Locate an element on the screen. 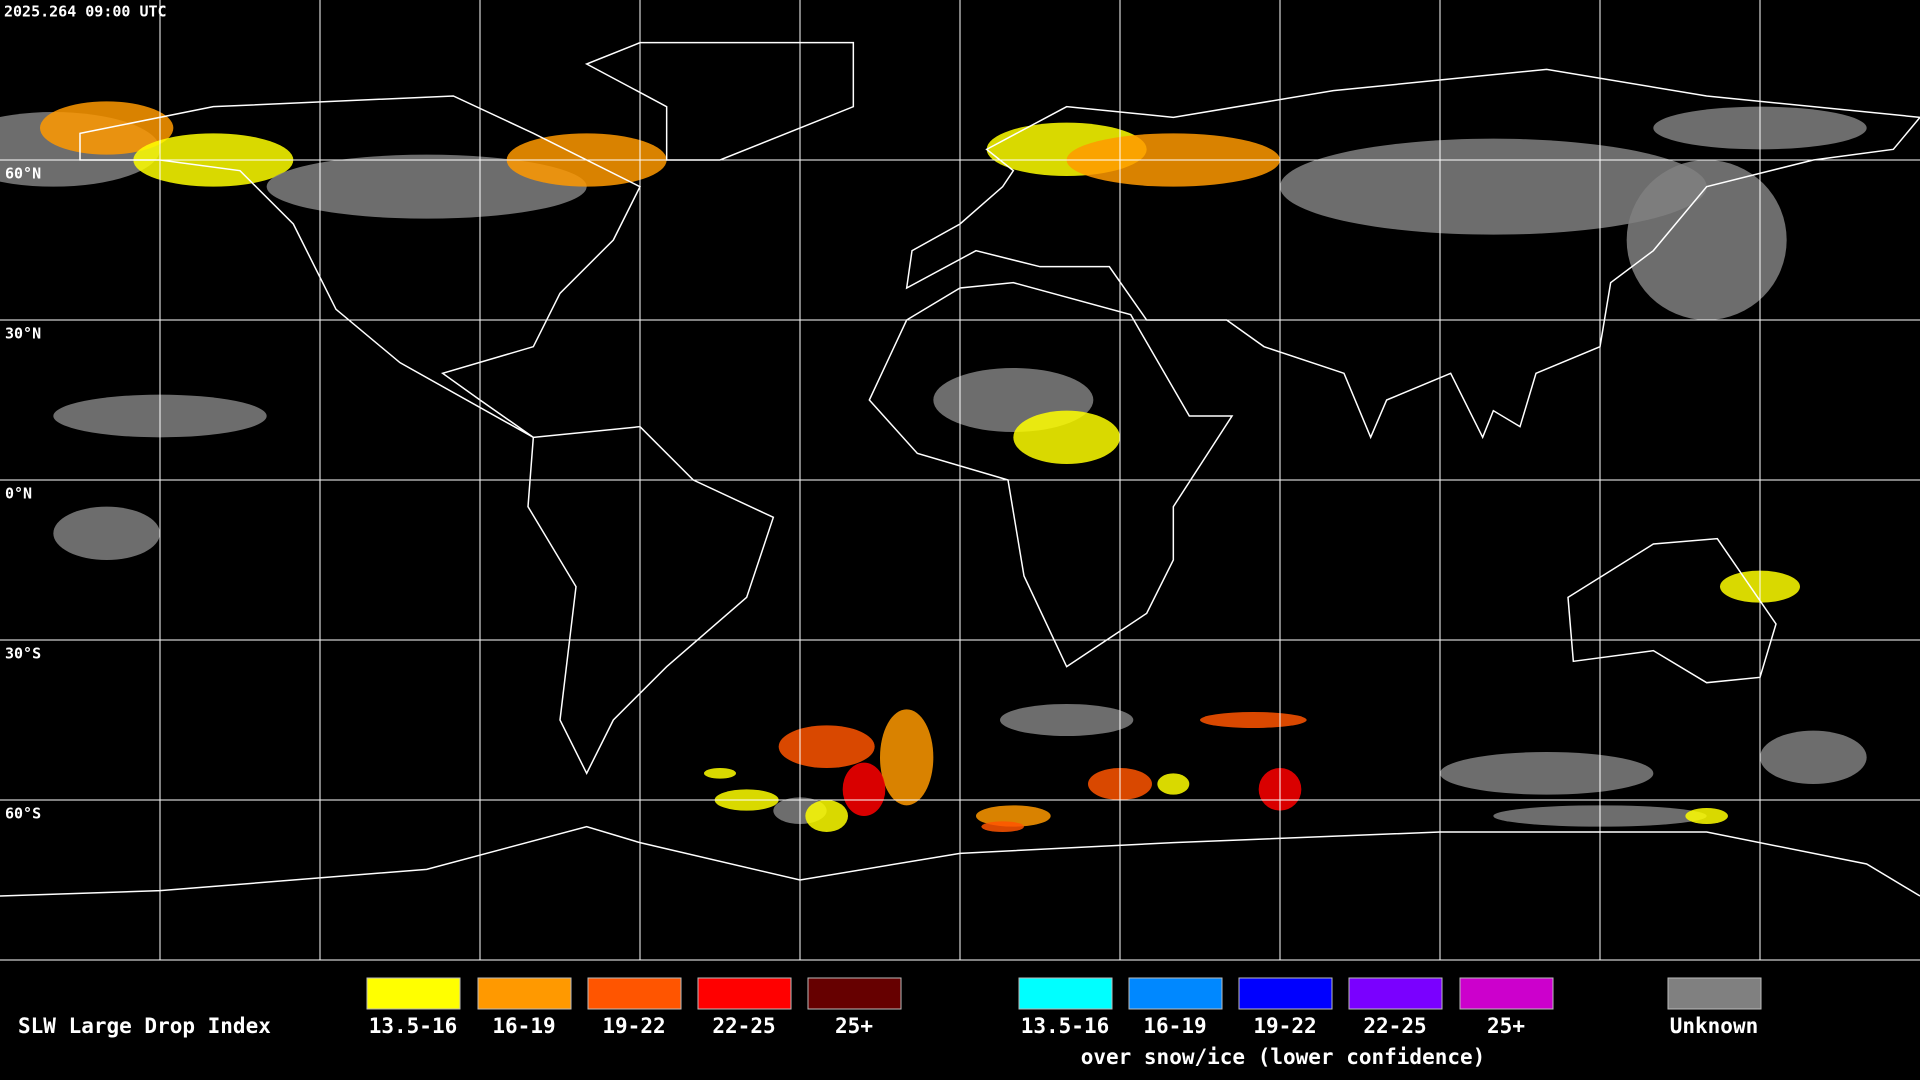 The image size is (1920, 1080). lat-label: 30°S is located at coordinates (23, 654).